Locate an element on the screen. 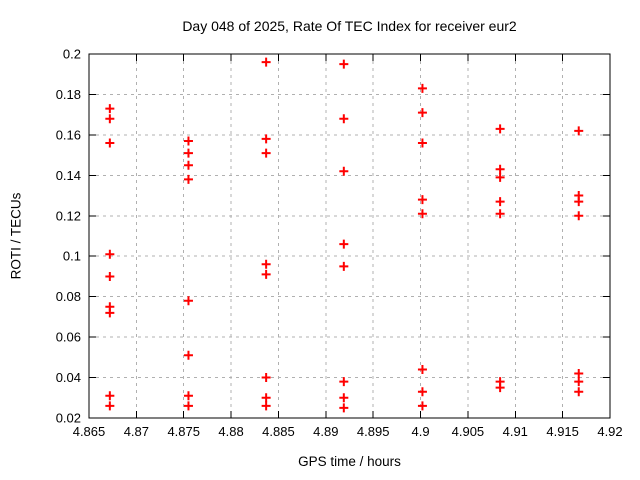 The height and width of the screenshot is (480, 640). y-tick-label: 0.06 is located at coordinates (68, 337).